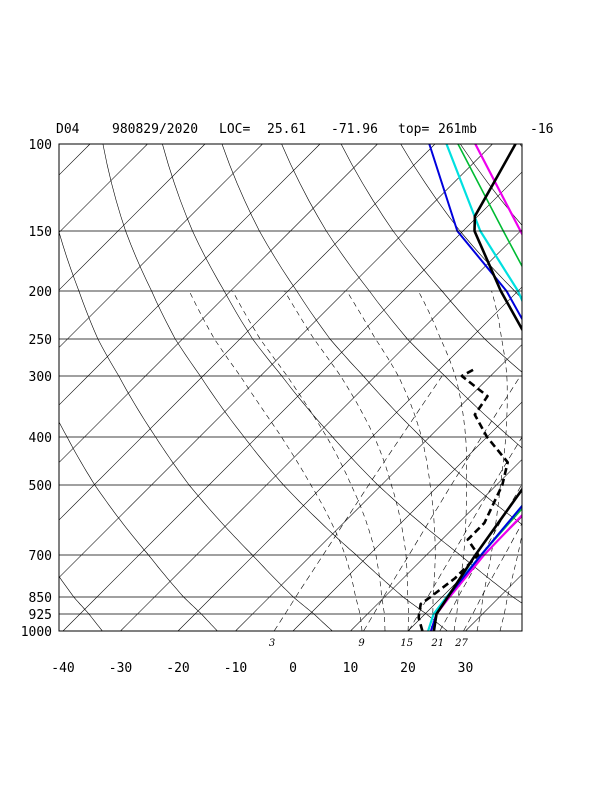 This screenshot has height=792, width=612. Describe the element at coordinates (408, 668) in the screenshot. I see `temperature-label: 20` at that location.